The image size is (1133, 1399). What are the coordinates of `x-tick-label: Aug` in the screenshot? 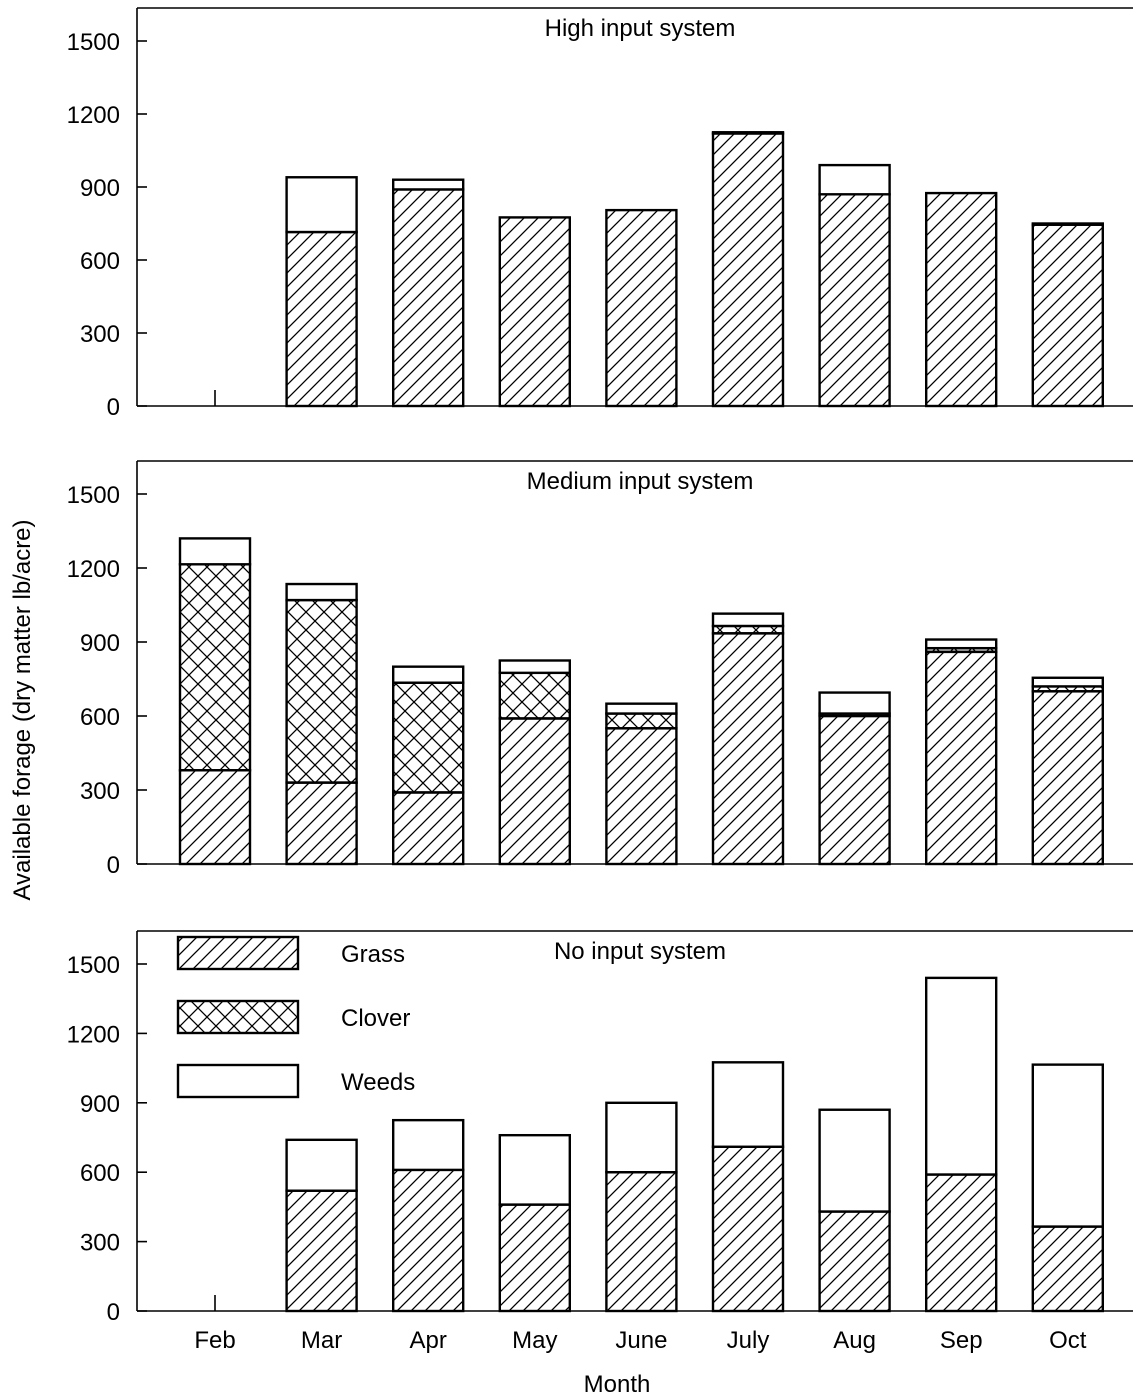 It's located at (854, 1340).